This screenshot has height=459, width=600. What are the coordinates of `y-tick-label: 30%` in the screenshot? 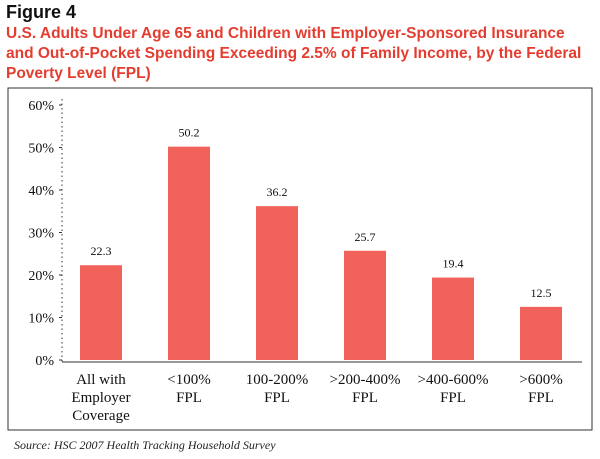 It's located at (41, 234).